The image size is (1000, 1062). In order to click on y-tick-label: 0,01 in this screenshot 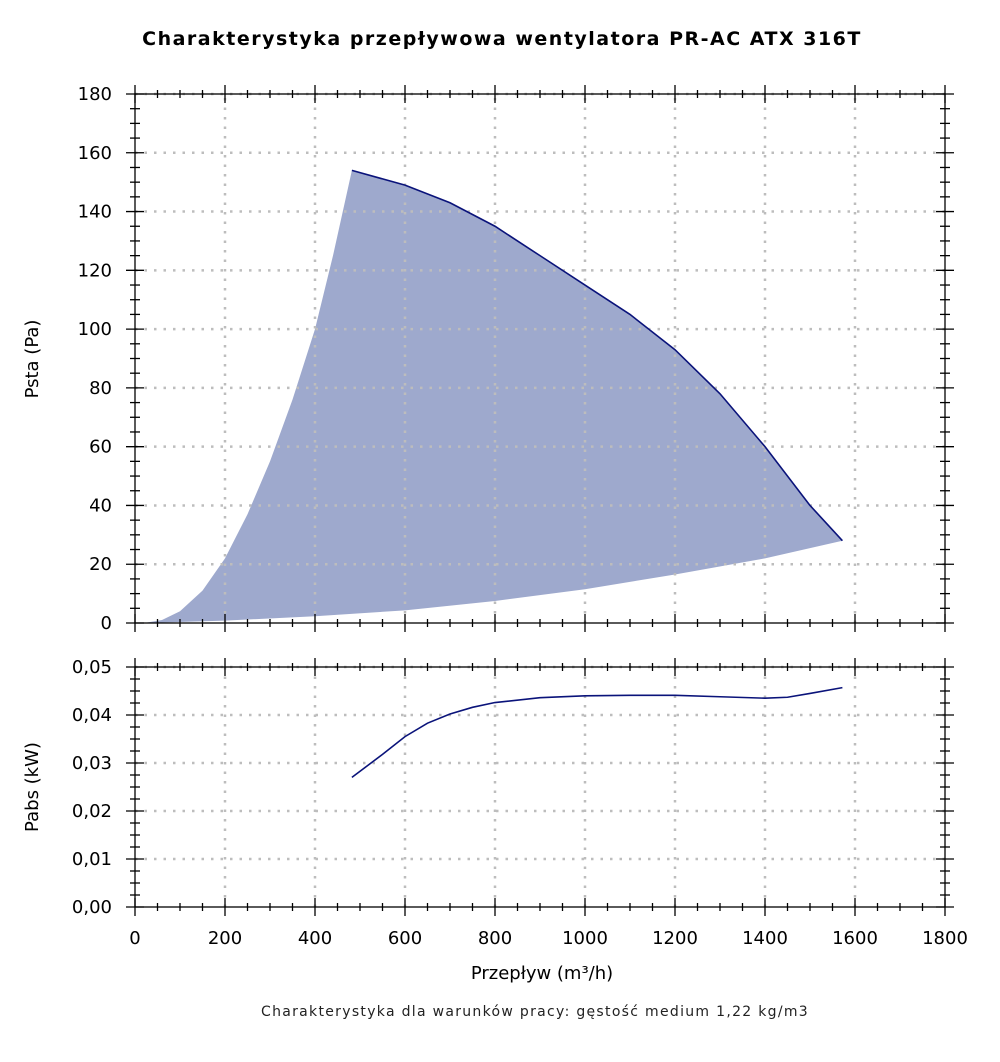, I will do `click(92, 859)`.